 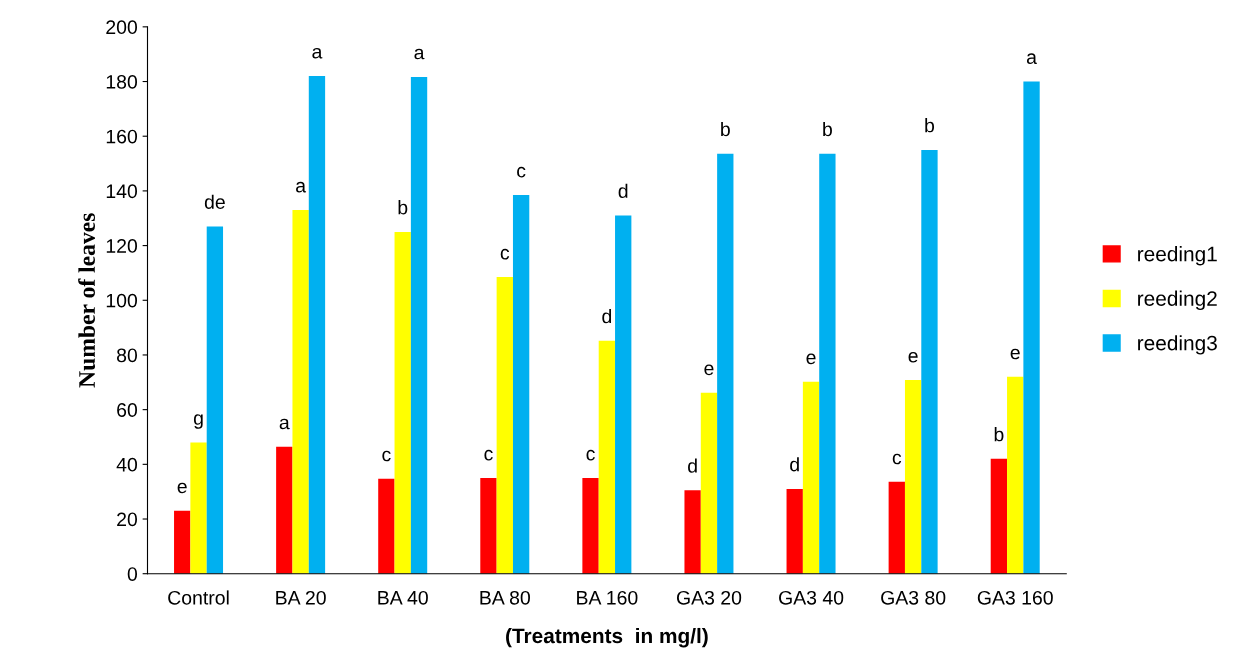 What do you see at coordinates (87, 300) in the screenshot?
I see `y-axis-title: Number of leaves` at bounding box center [87, 300].